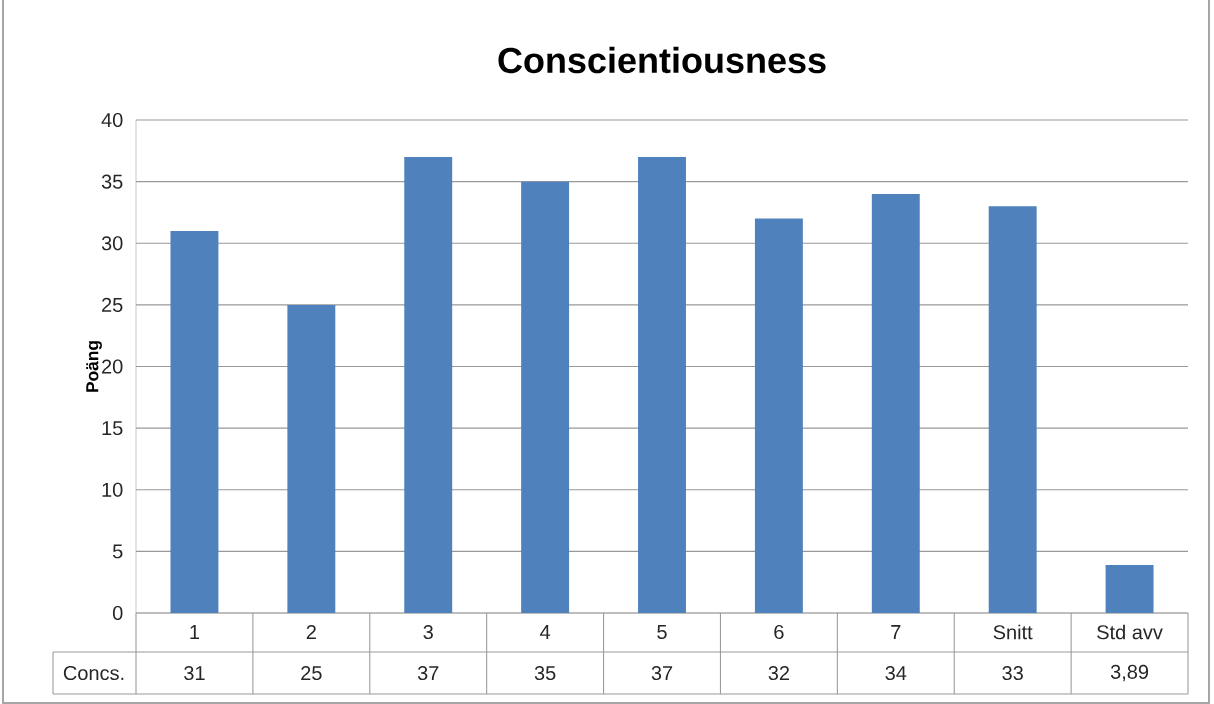 Image resolution: width=1214 pixels, height=704 pixels. What do you see at coordinates (112, 243) in the screenshot?
I see `y-tick-label: 30` at bounding box center [112, 243].